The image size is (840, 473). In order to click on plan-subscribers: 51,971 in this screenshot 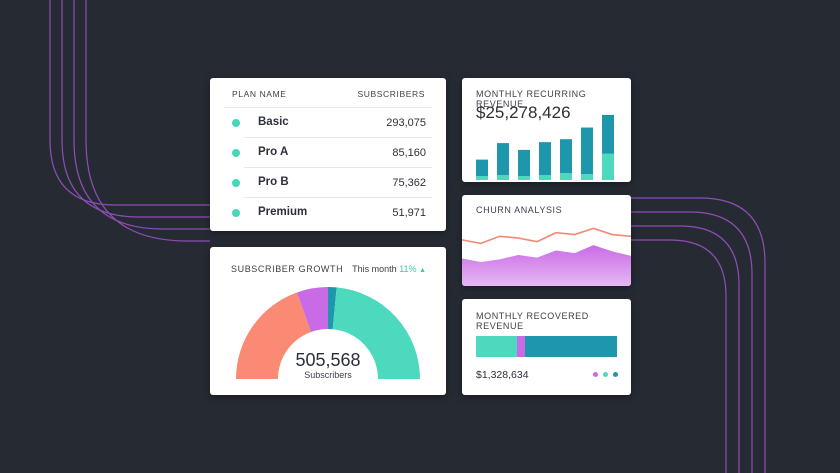, I will do `click(409, 213)`.